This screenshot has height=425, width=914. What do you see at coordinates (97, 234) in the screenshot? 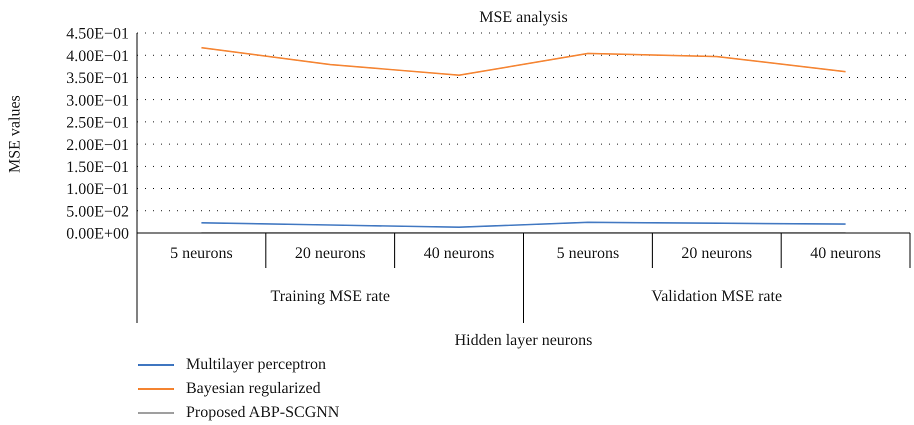
I see `y-tick-label: 0.00E+00` at bounding box center [97, 234].